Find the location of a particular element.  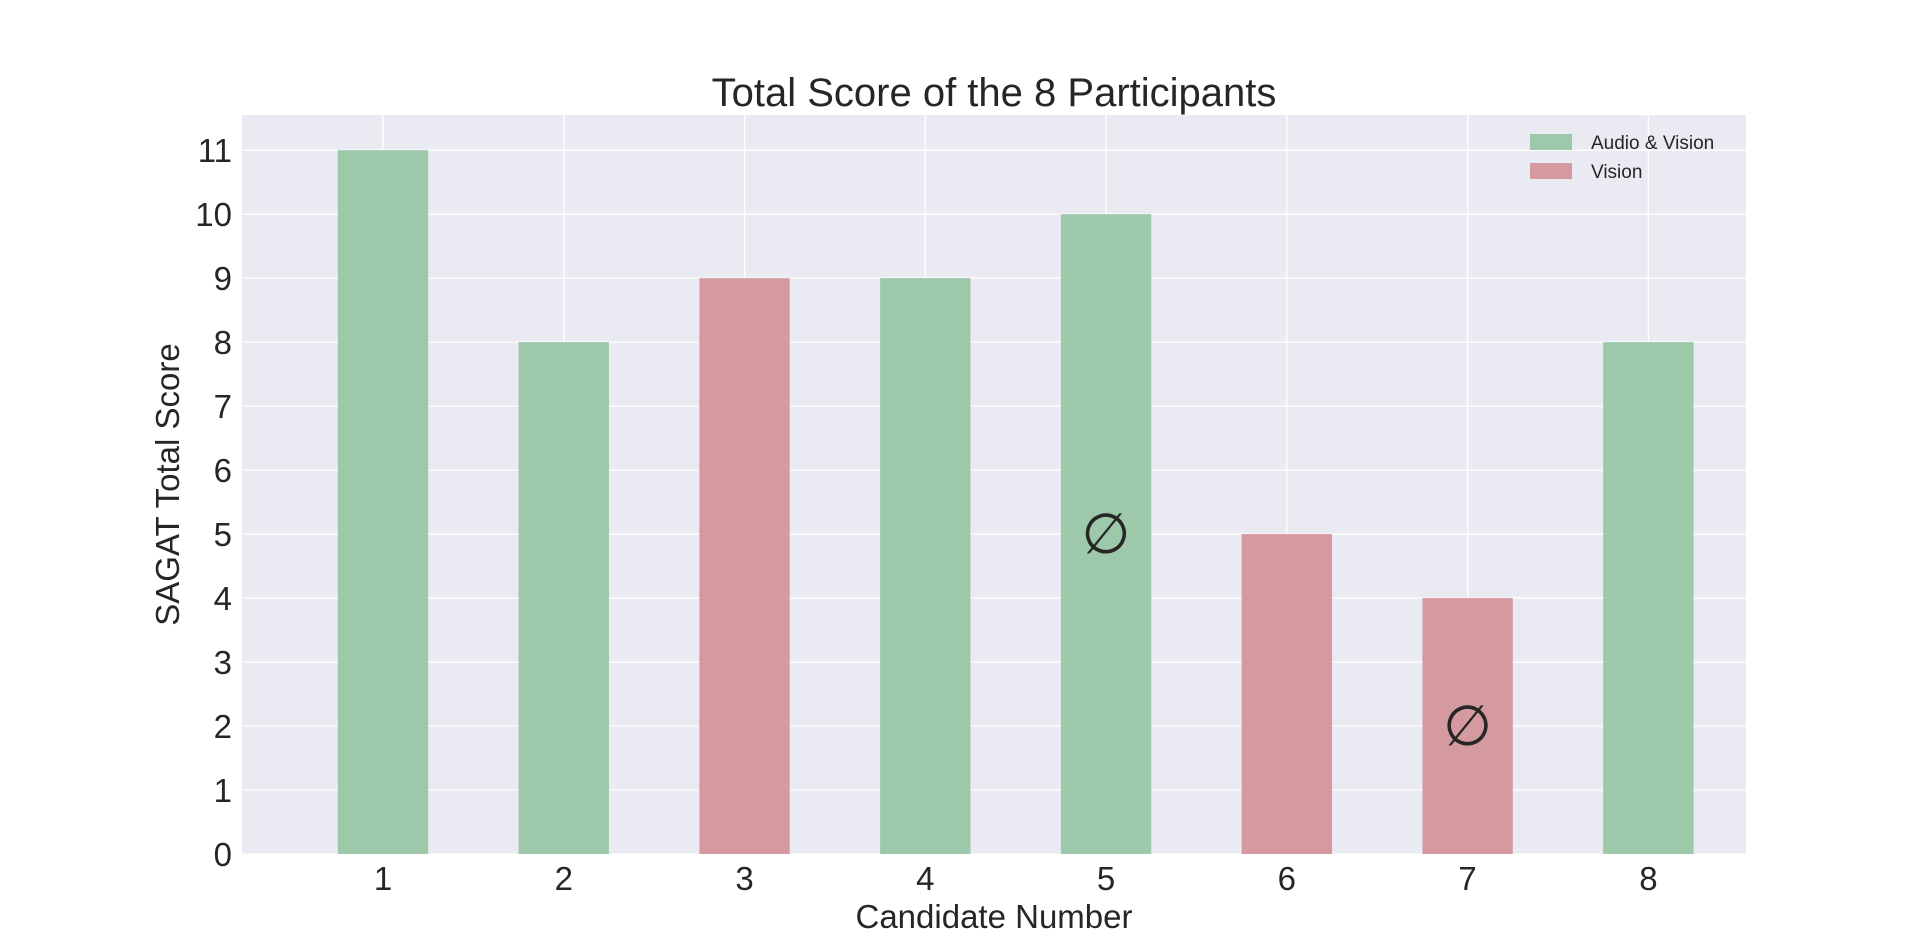

y-tick-label: 5 is located at coordinates (223, 534).